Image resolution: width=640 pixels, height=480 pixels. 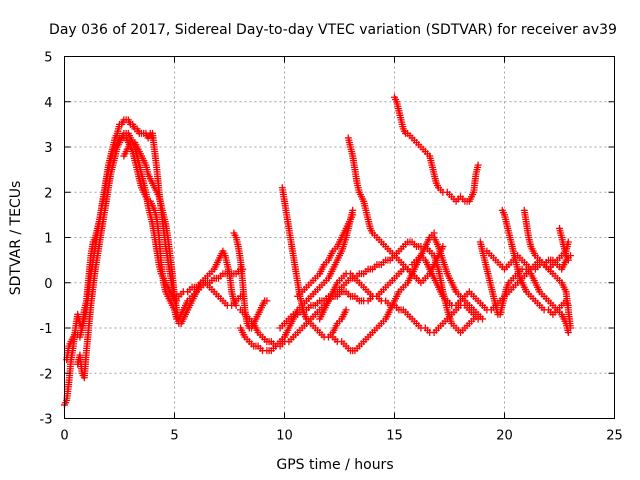 I want to click on y-tick-label: 0, so click(x=48, y=284).